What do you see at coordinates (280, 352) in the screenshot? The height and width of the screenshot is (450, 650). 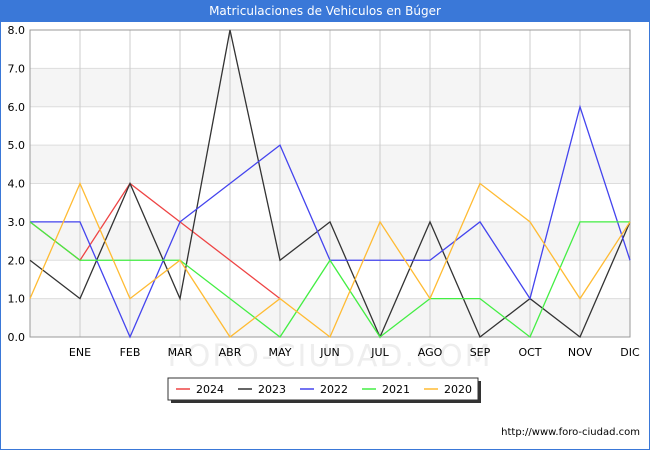 I see `x-tick-label: MAY` at bounding box center [280, 352].